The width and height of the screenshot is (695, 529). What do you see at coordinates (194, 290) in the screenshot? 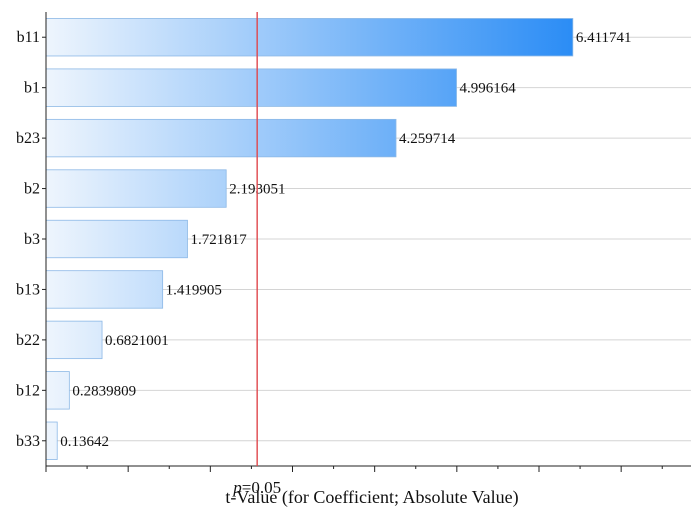
I see `value-label-b13: 1.419905` at bounding box center [194, 290].